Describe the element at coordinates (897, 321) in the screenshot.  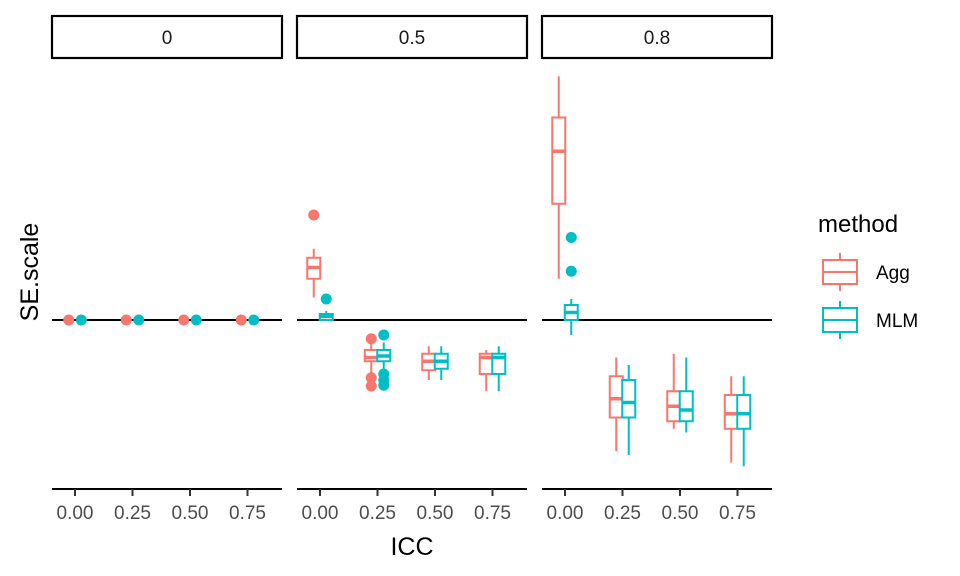
I see `legend-label: MLM` at that location.